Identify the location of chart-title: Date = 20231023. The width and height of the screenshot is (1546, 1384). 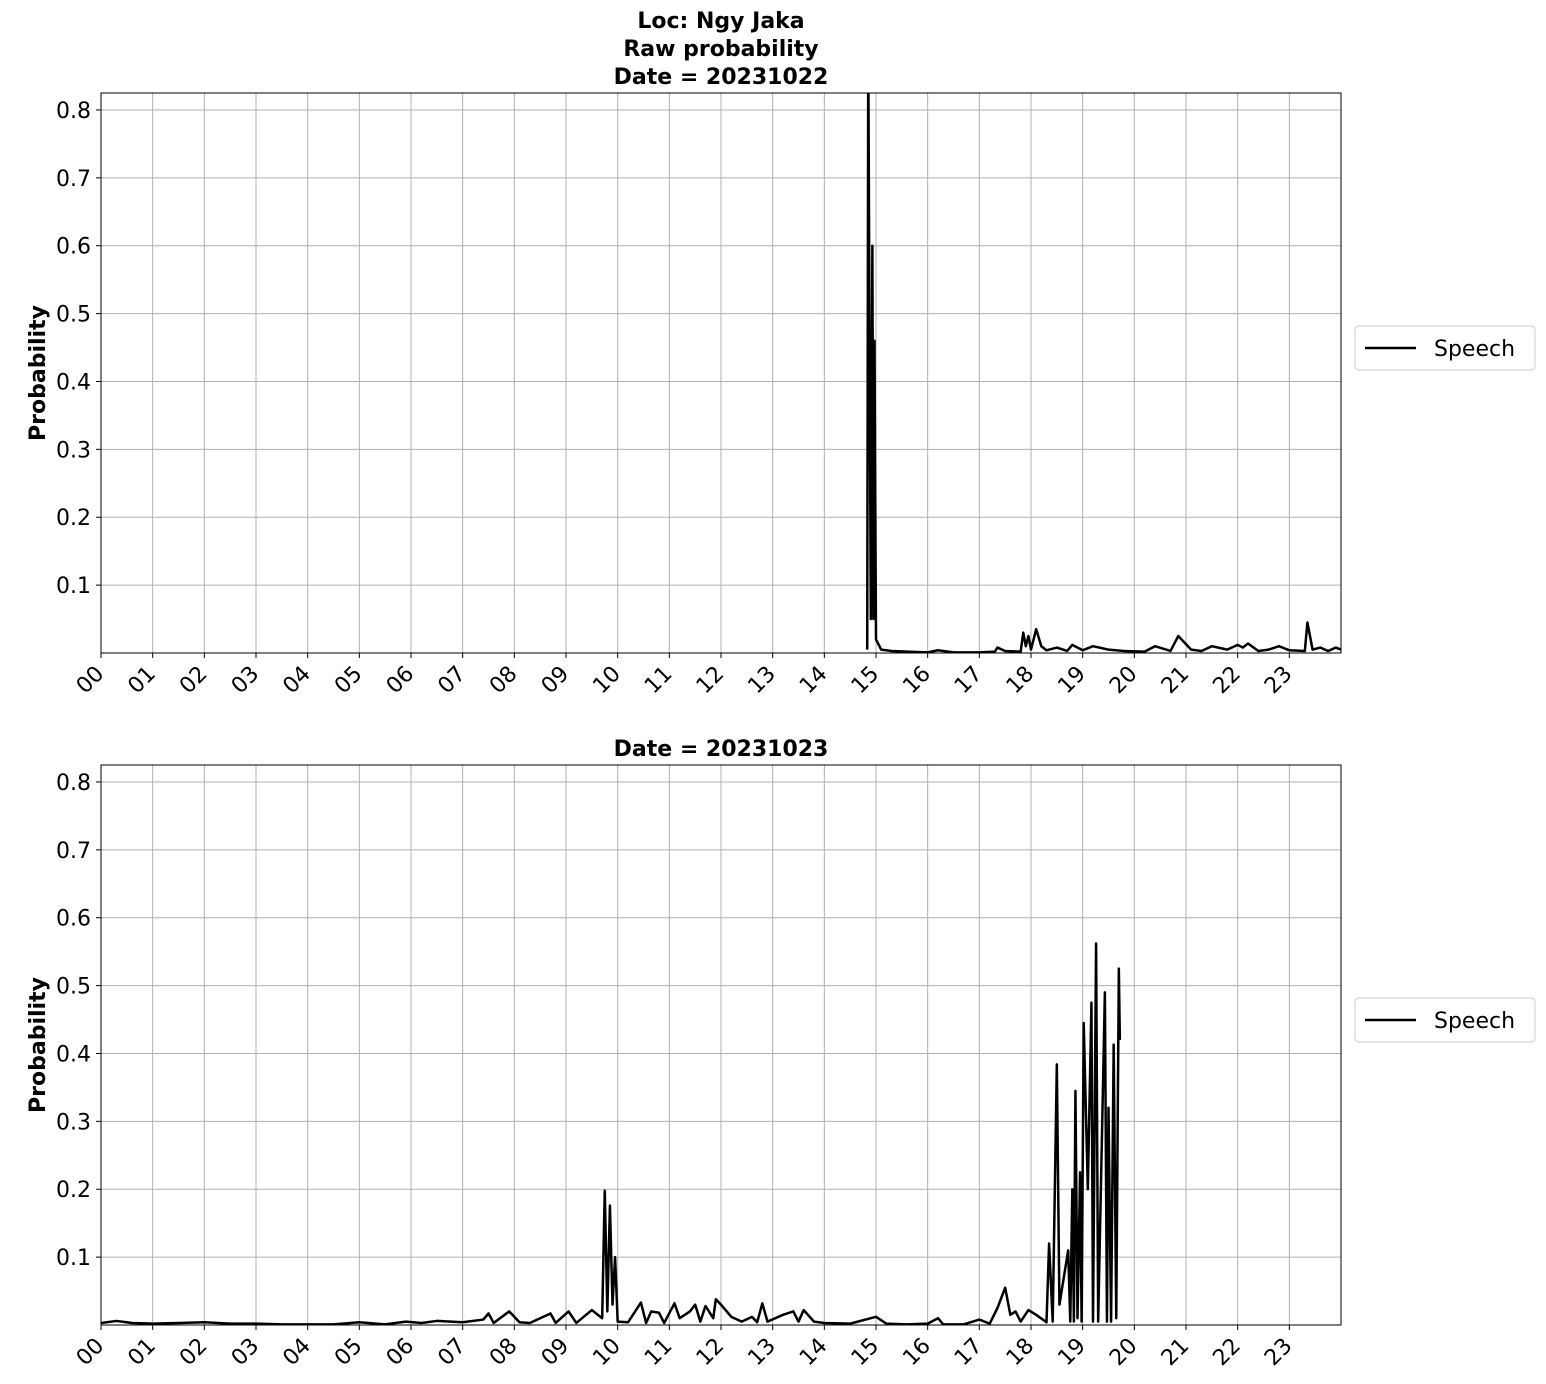
(721, 749).